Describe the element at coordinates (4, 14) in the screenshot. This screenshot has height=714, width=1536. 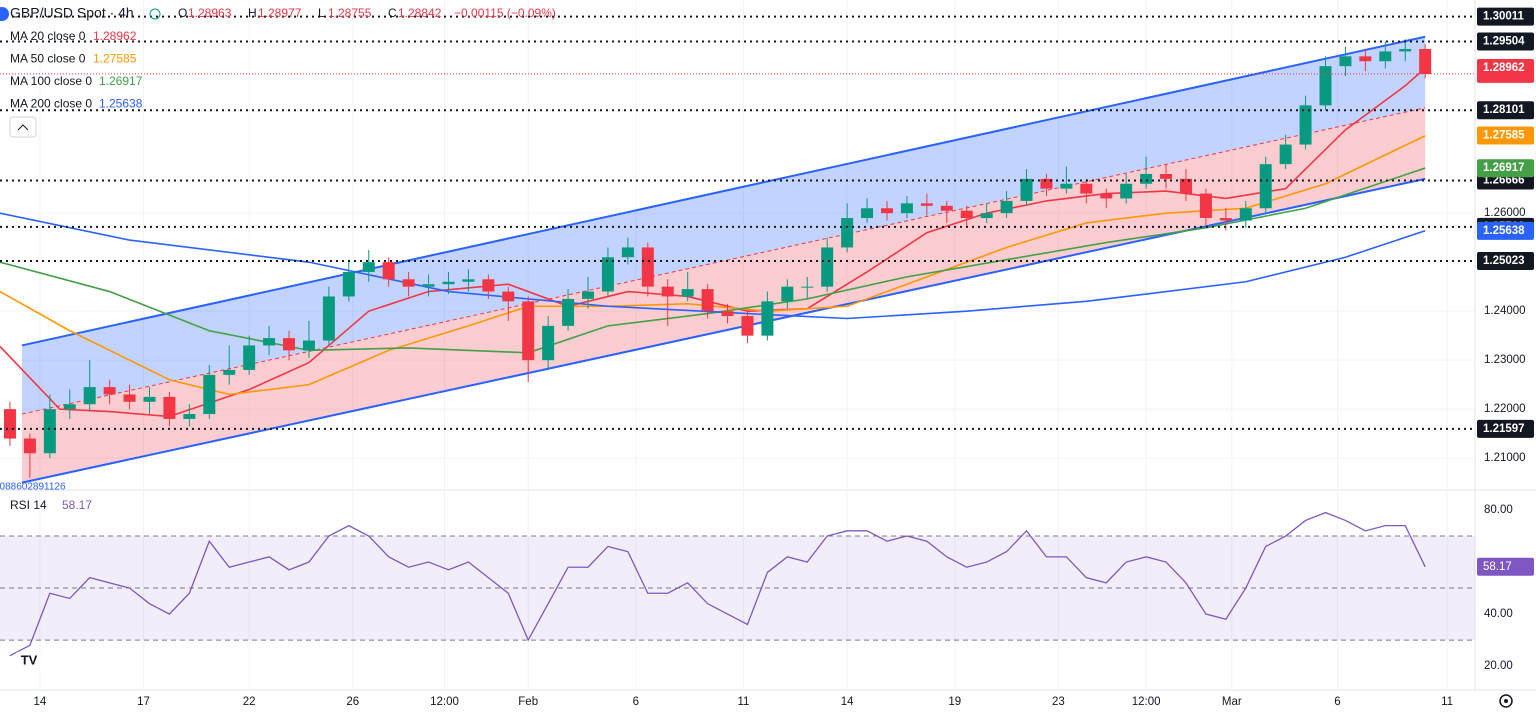
I see `symbol-icon` at that location.